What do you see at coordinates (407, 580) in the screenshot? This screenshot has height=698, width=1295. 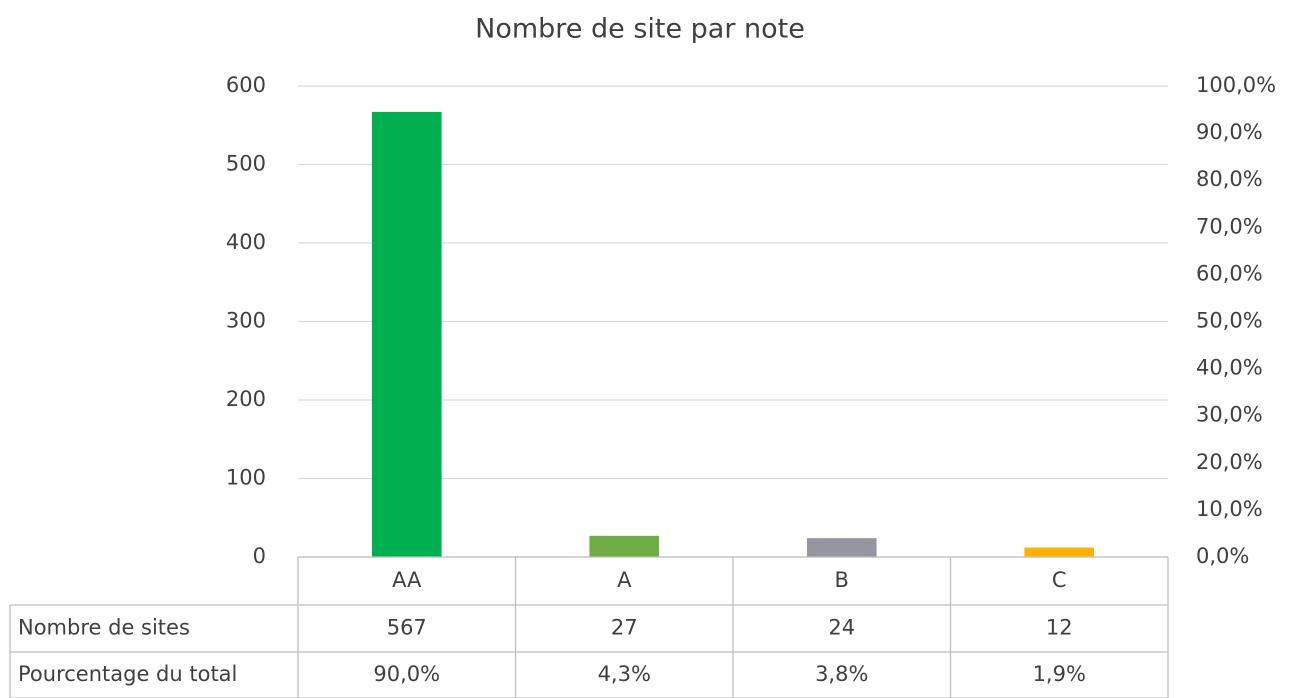 I see `x-tick-label: AA` at bounding box center [407, 580].